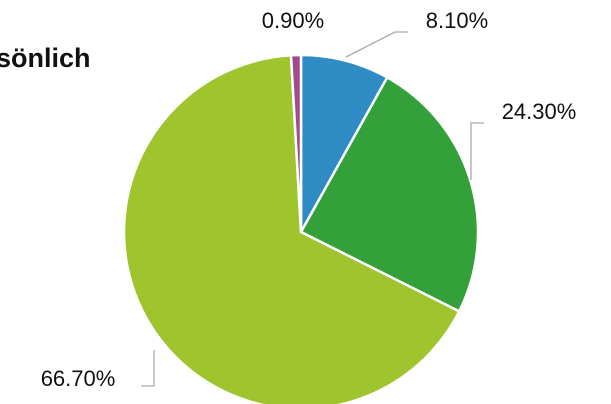 This screenshot has width=611, height=404. I want to click on data-label: 66.70%, so click(78, 378).